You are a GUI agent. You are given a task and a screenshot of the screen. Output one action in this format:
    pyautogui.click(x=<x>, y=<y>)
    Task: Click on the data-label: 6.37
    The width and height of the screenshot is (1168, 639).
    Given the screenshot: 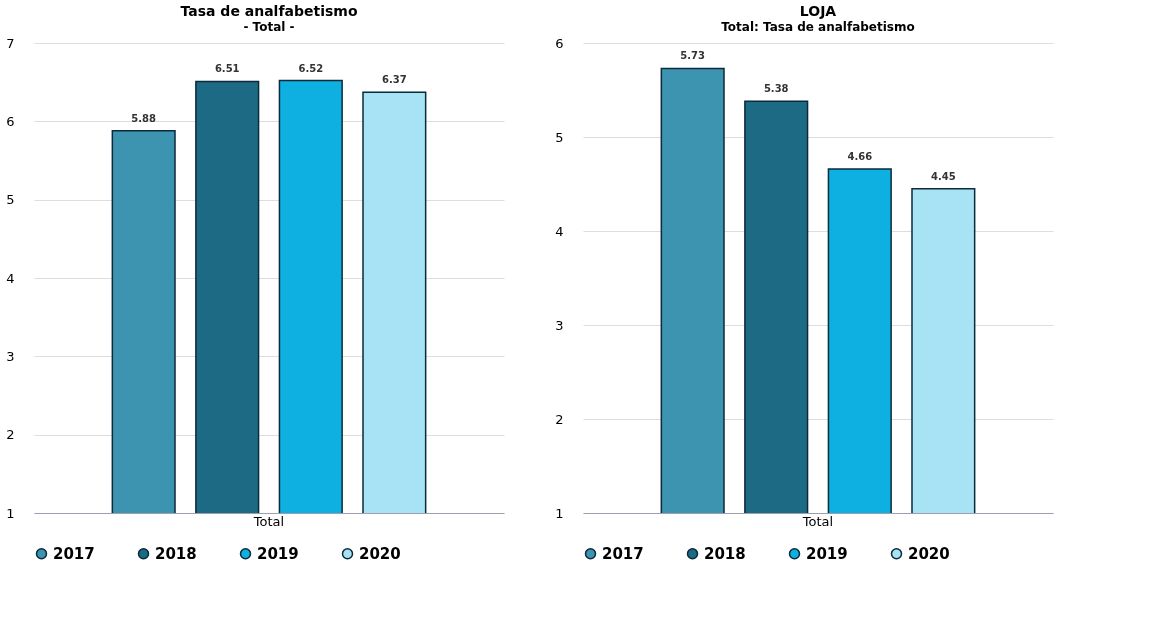 What is the action you would take?
    pyautogui.click(x=394, y=80)
    